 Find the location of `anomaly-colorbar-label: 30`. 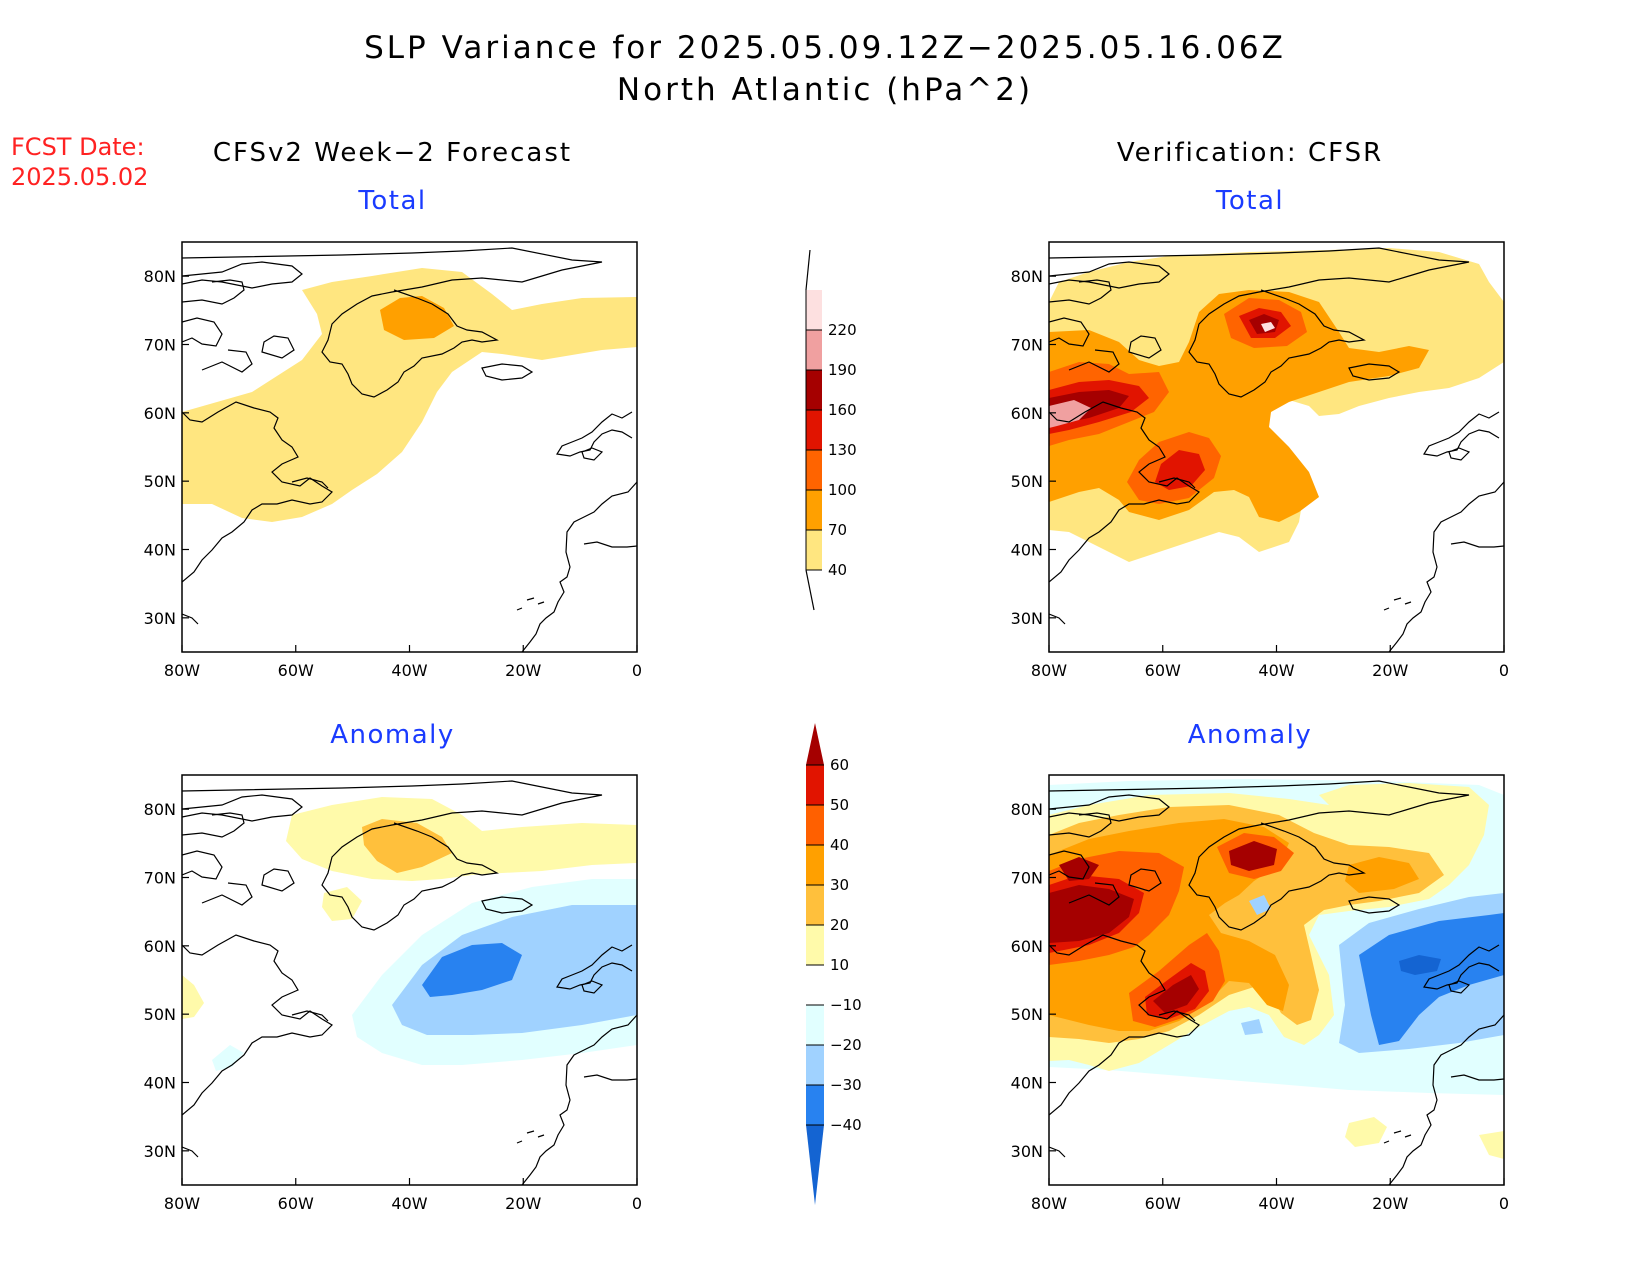

anomaly-colorbar-label: 30 is located at coordinates (839, 885).